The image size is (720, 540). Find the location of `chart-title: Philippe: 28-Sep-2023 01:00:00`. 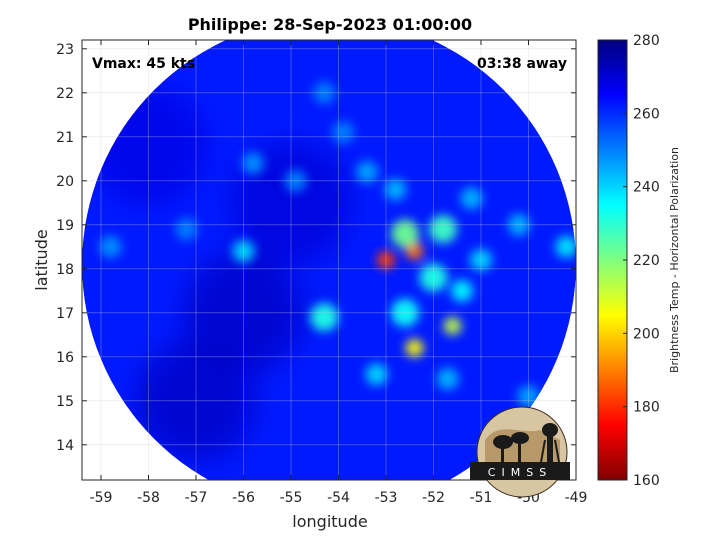

chart-title: Philippe: 28-Sep-2023 01:00:00 is located at coordinates (330, 24).